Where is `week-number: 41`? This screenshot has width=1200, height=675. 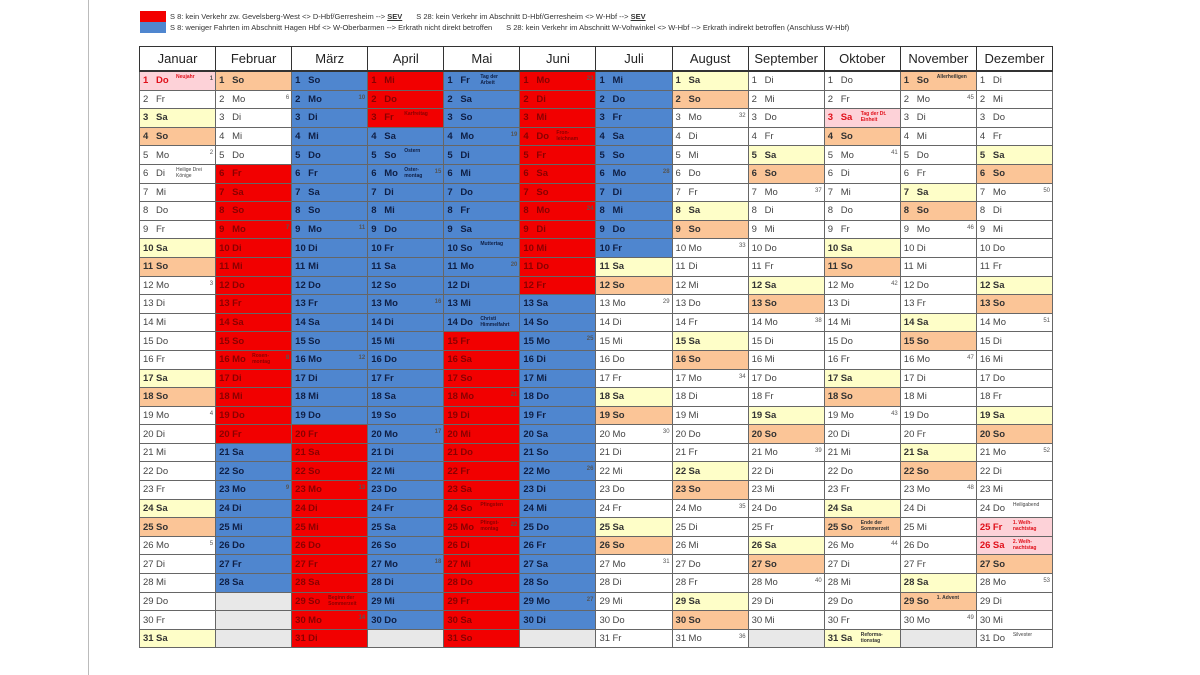
week-number: 41 is located at coordinates (894, 153).